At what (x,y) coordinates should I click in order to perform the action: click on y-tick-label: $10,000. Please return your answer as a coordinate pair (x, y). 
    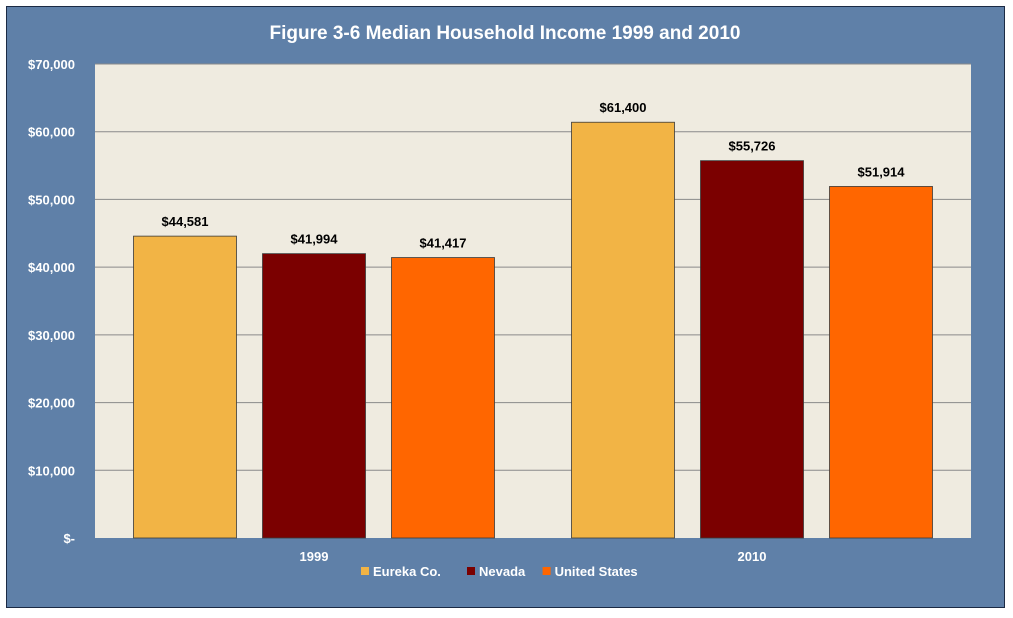
    Looking at the image, I should click on (51, 470).